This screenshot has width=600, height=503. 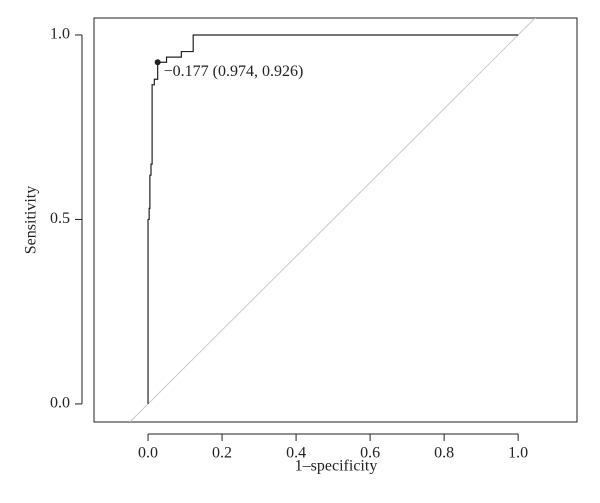 What do you see at coordinates (60, 34) in the screenshot?
I see `y-tick-label: 1.0` at bounding box center [60, 34].